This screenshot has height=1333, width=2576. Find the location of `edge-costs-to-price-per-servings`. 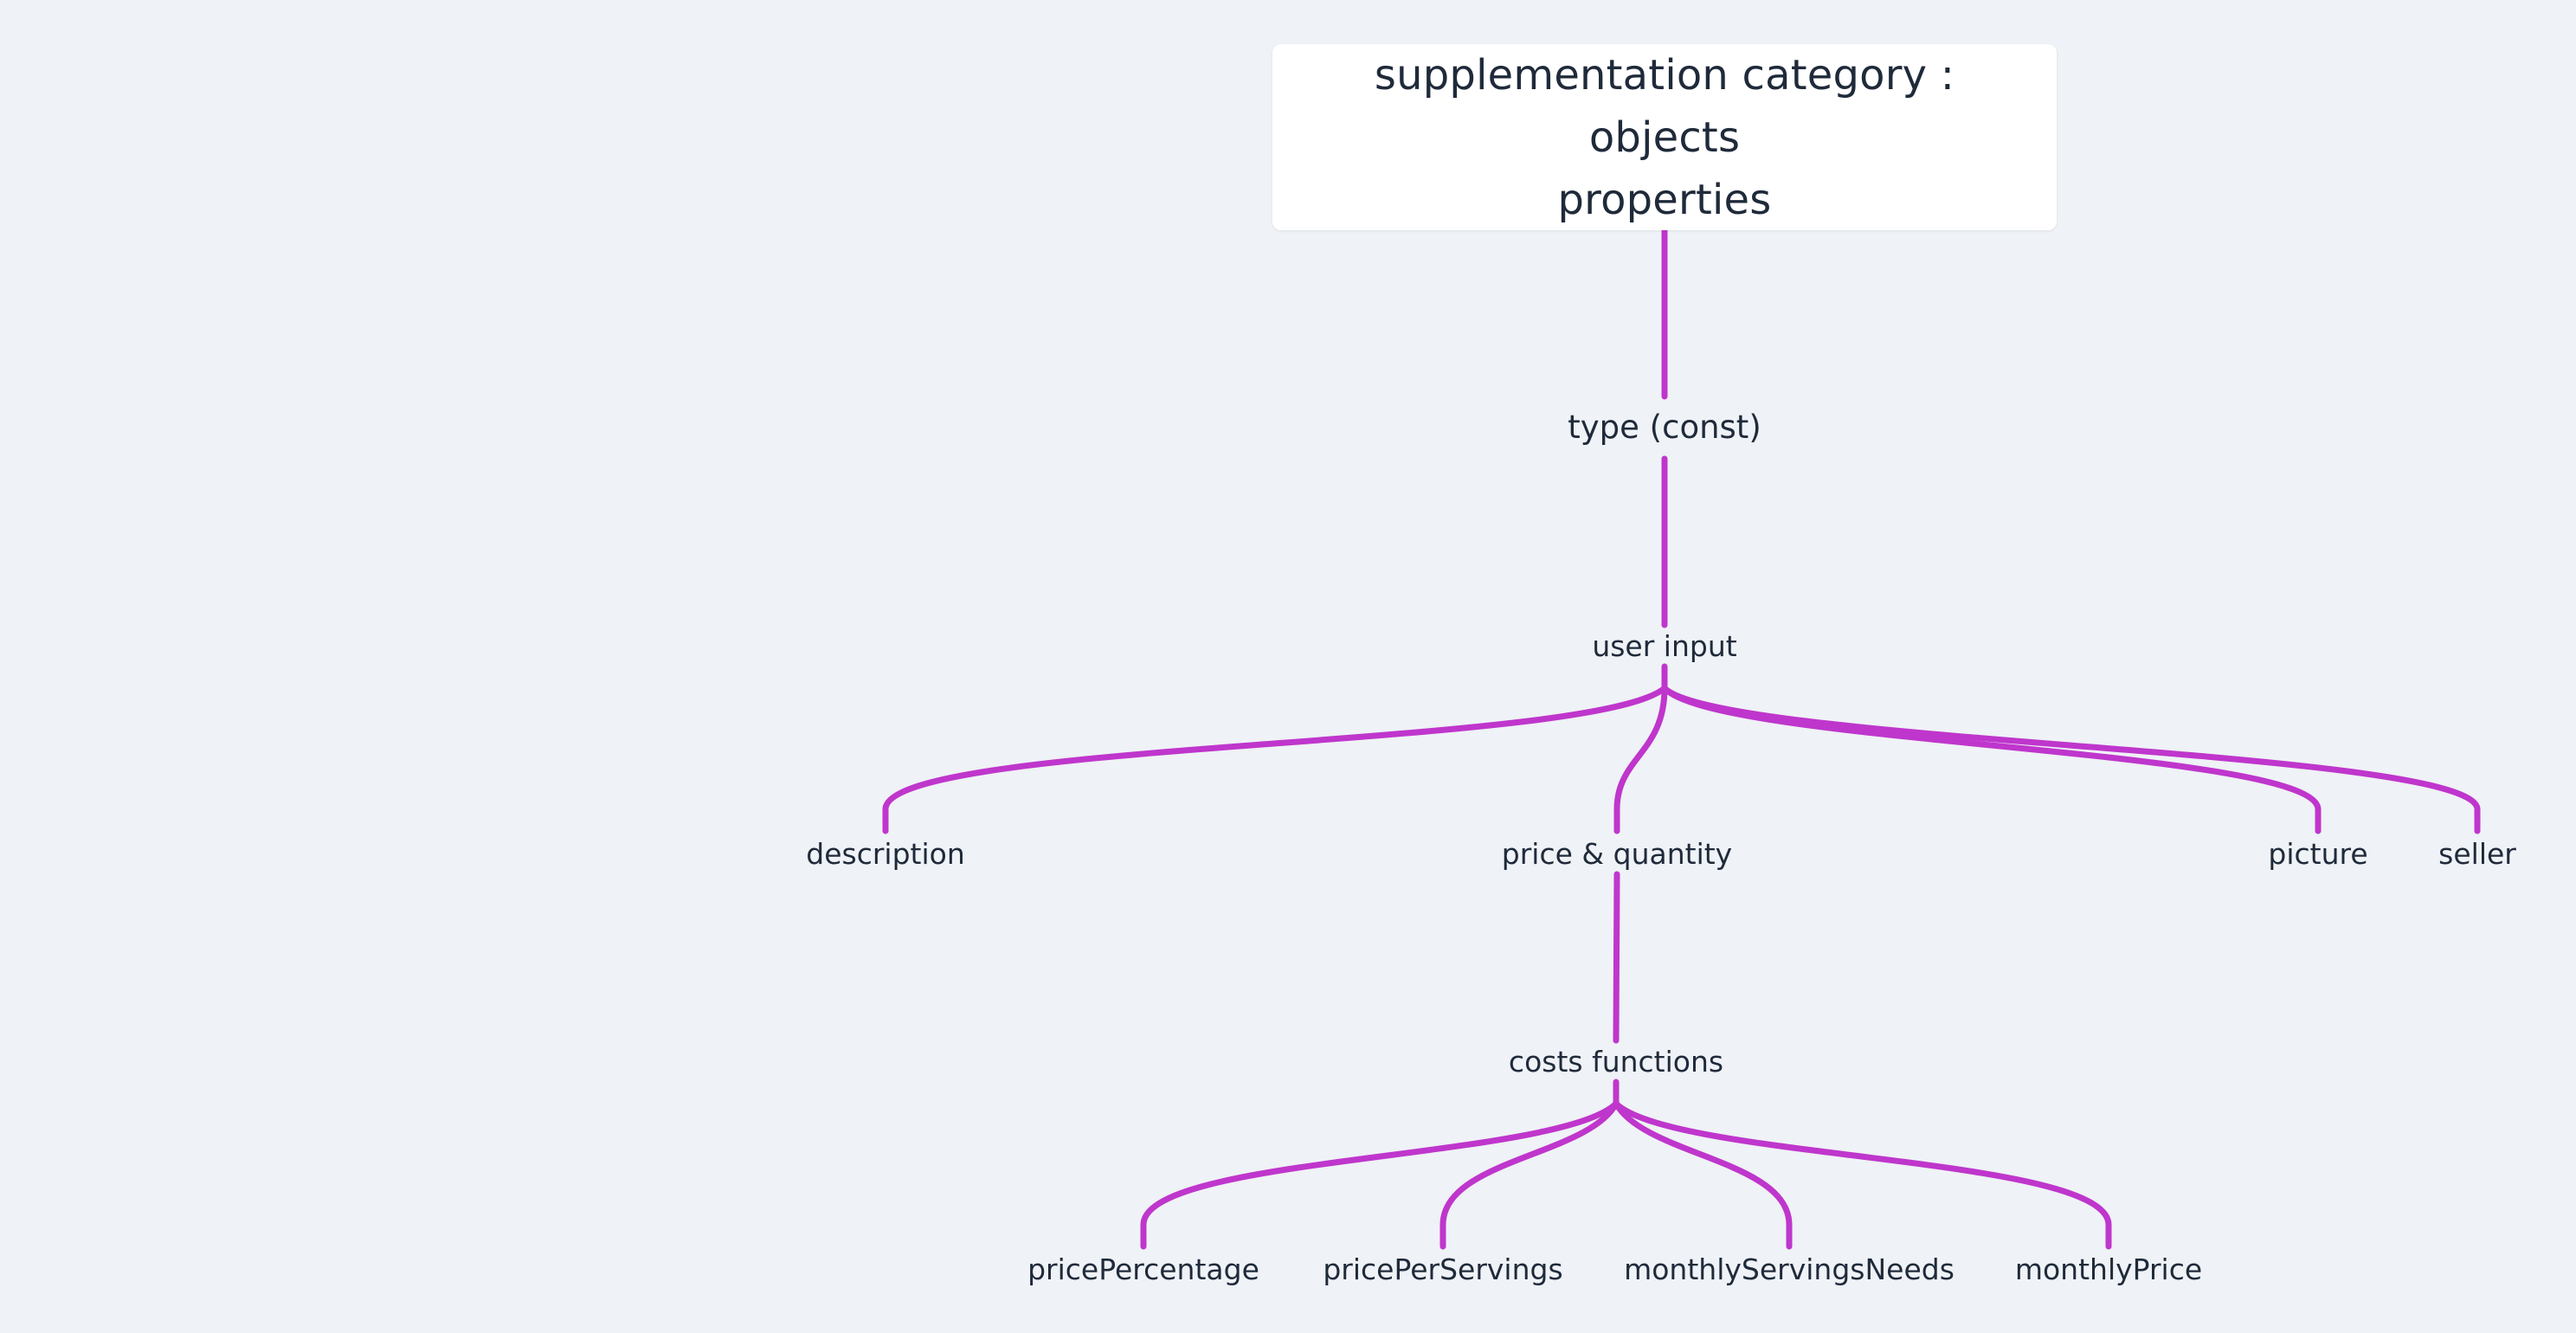

edge-costs-to-price-per-servings is located at coordinates (1529, 1175).